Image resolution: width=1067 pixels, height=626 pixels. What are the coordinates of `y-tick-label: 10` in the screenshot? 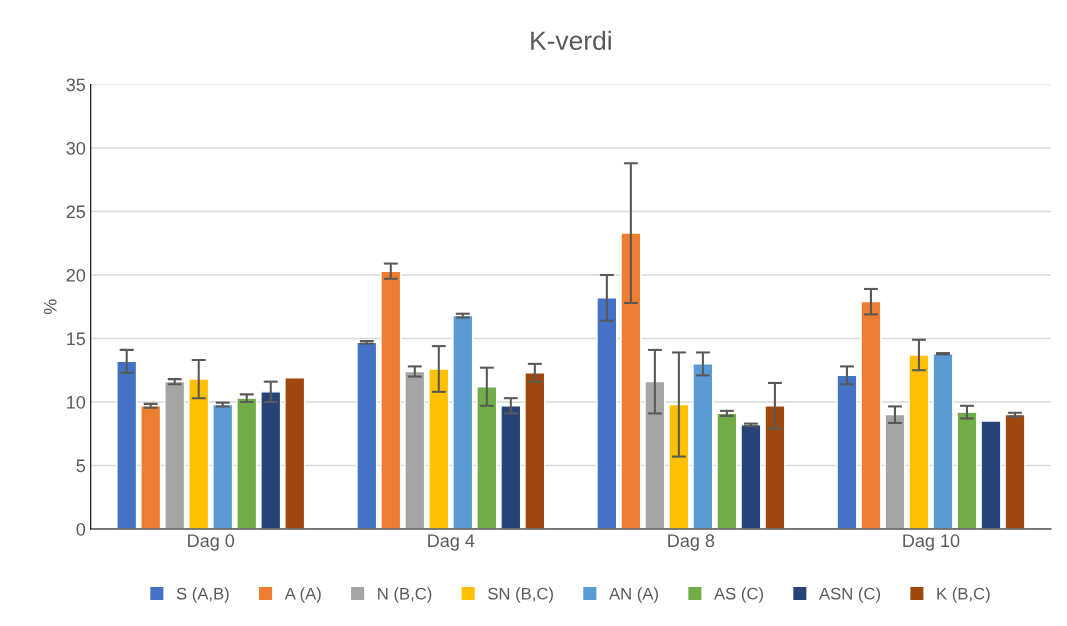 It's located at (76, 402).